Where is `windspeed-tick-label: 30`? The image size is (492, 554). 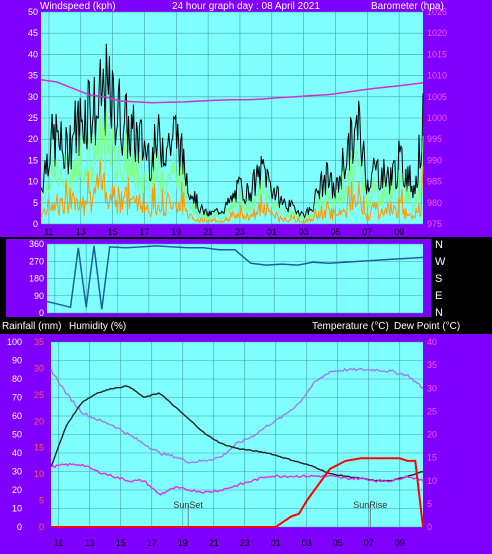
windspeed-tick-label: 30 is located at coordinates (33, 97).